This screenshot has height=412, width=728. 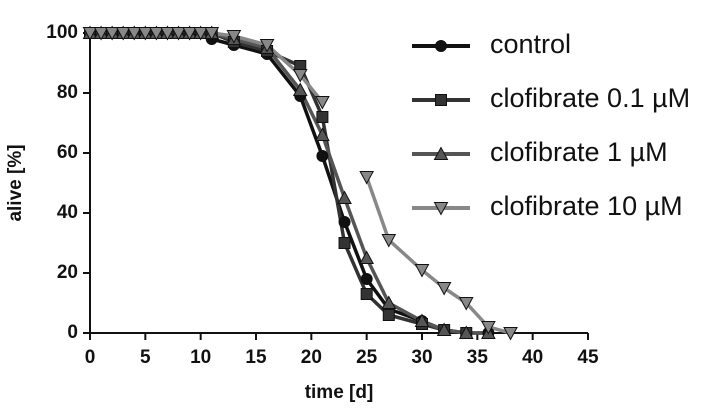 I want to click on x-tick-label: 20, so click(x=311, y=357).